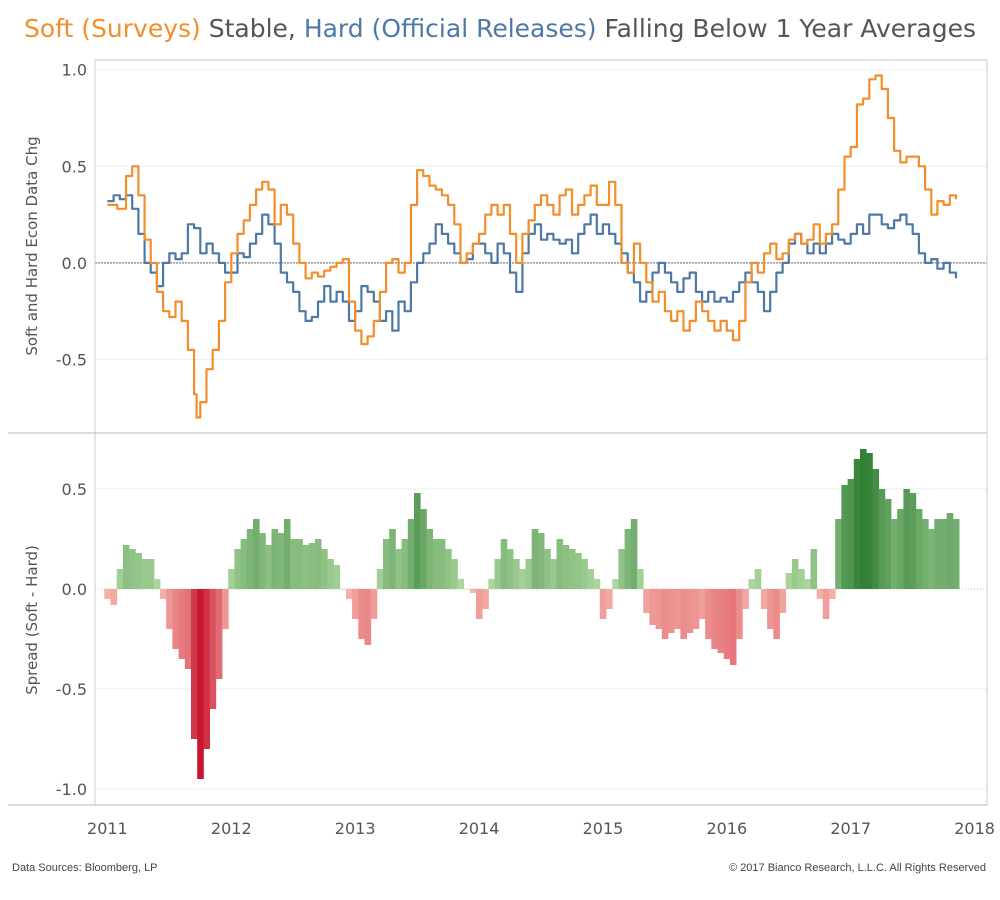 This screenshot has width=1000, height=900. Describe the element at coordinates (450, 28) in the screenshot. I see `title-hard-text: Hard (Official Releases)` at that location.